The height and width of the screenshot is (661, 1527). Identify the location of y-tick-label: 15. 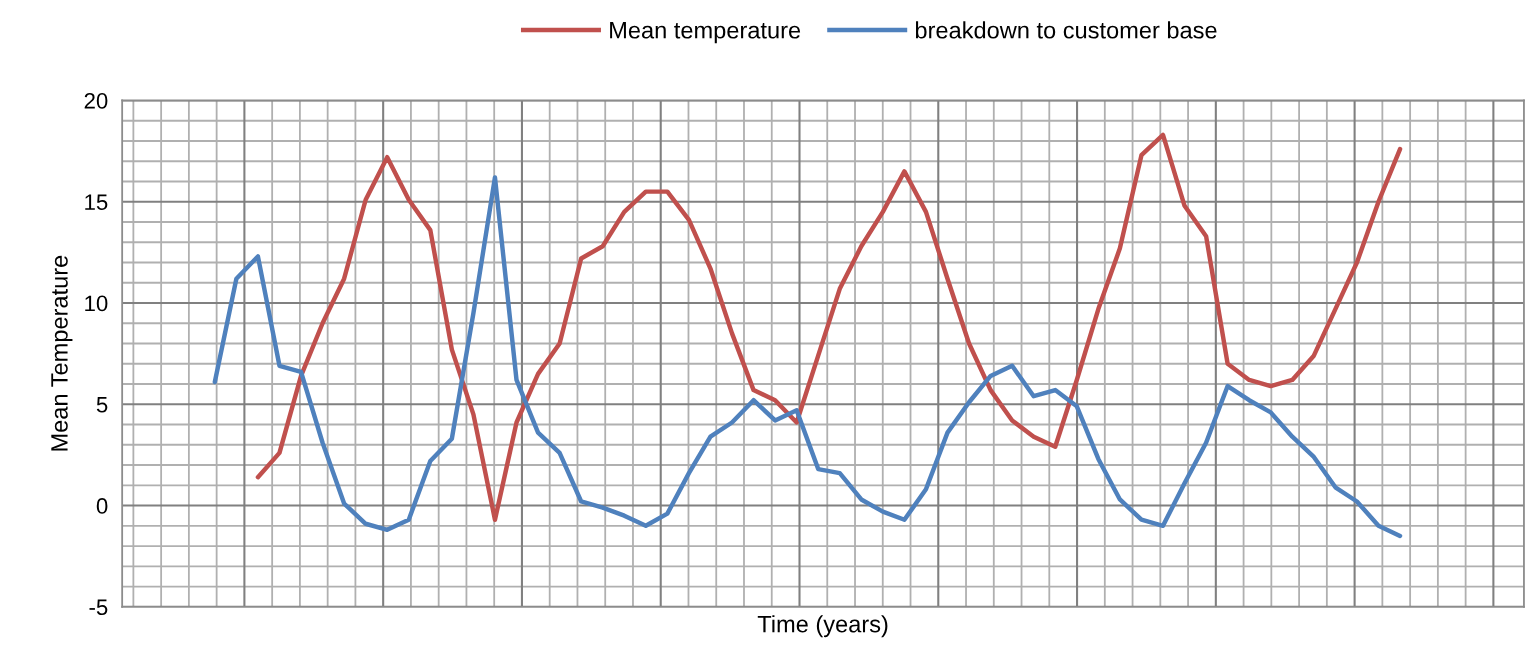
(96, 202).